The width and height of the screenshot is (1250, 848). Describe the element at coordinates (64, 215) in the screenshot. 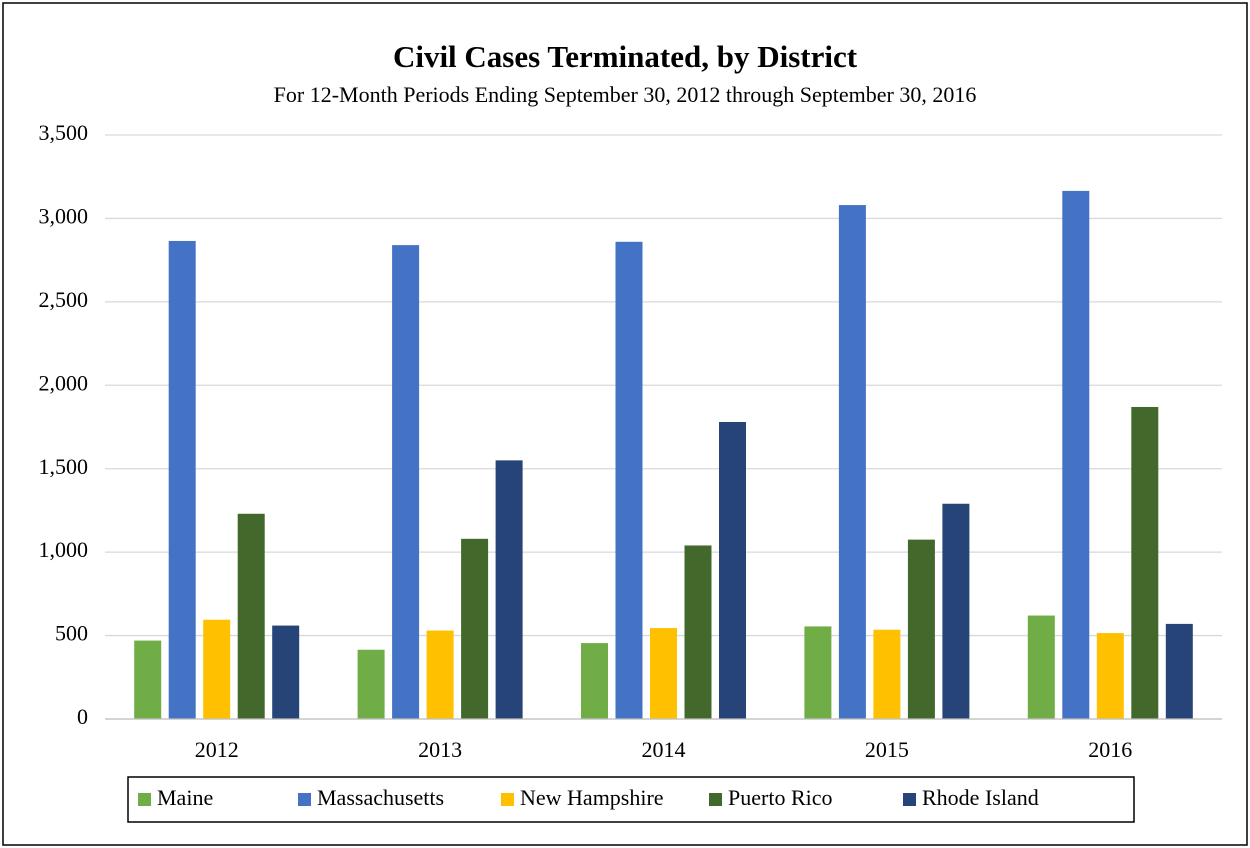

I see `y-tick-label: 3,000` at that location.